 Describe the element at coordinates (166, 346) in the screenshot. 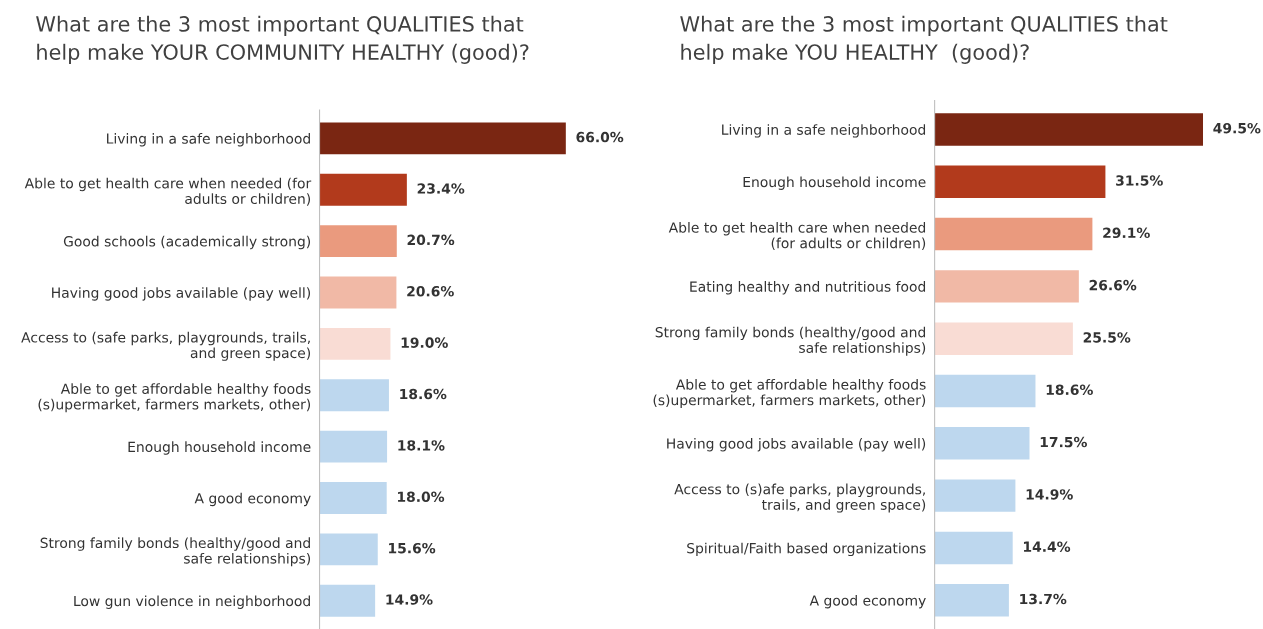

I see `y-tick-label: Access to (safe parks, playgrounds, trails, and green space)` at that location.